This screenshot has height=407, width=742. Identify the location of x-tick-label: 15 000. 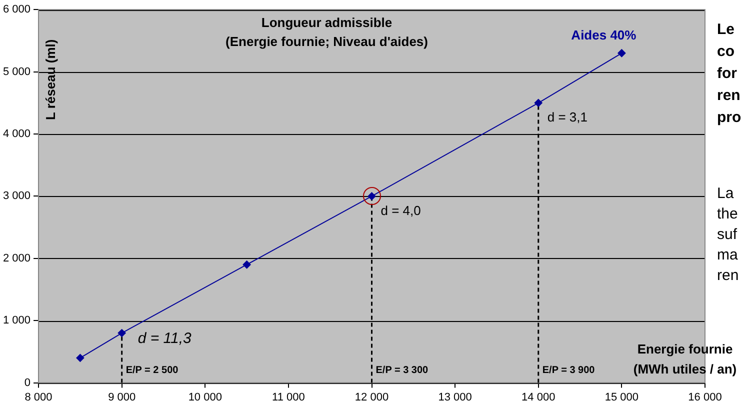
(621, 397).